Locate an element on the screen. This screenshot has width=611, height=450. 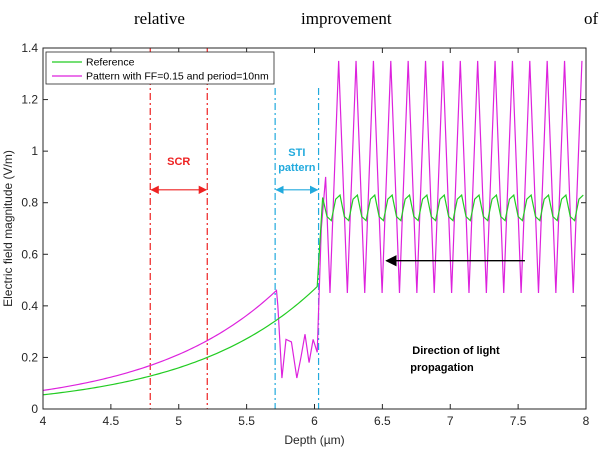
x-axis-label: Depth (µm) is located at coordinates (314, 440).